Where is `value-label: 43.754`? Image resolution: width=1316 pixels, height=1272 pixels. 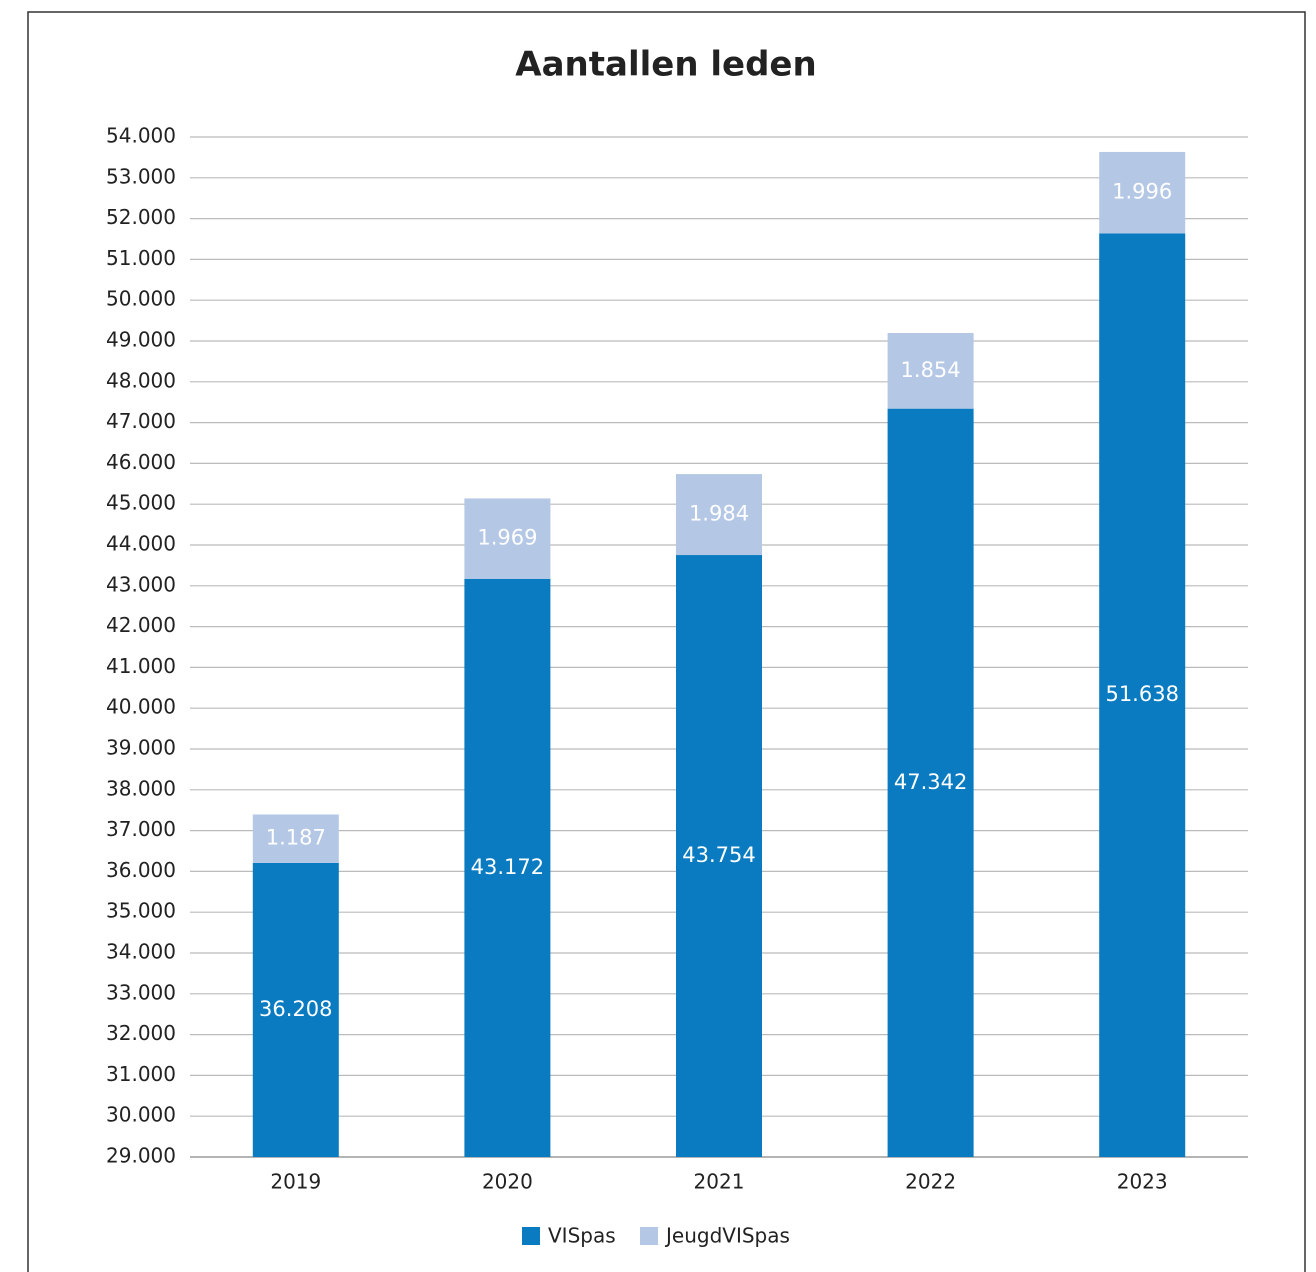
value-label: 43.754 is located at coordinates (718, 855).